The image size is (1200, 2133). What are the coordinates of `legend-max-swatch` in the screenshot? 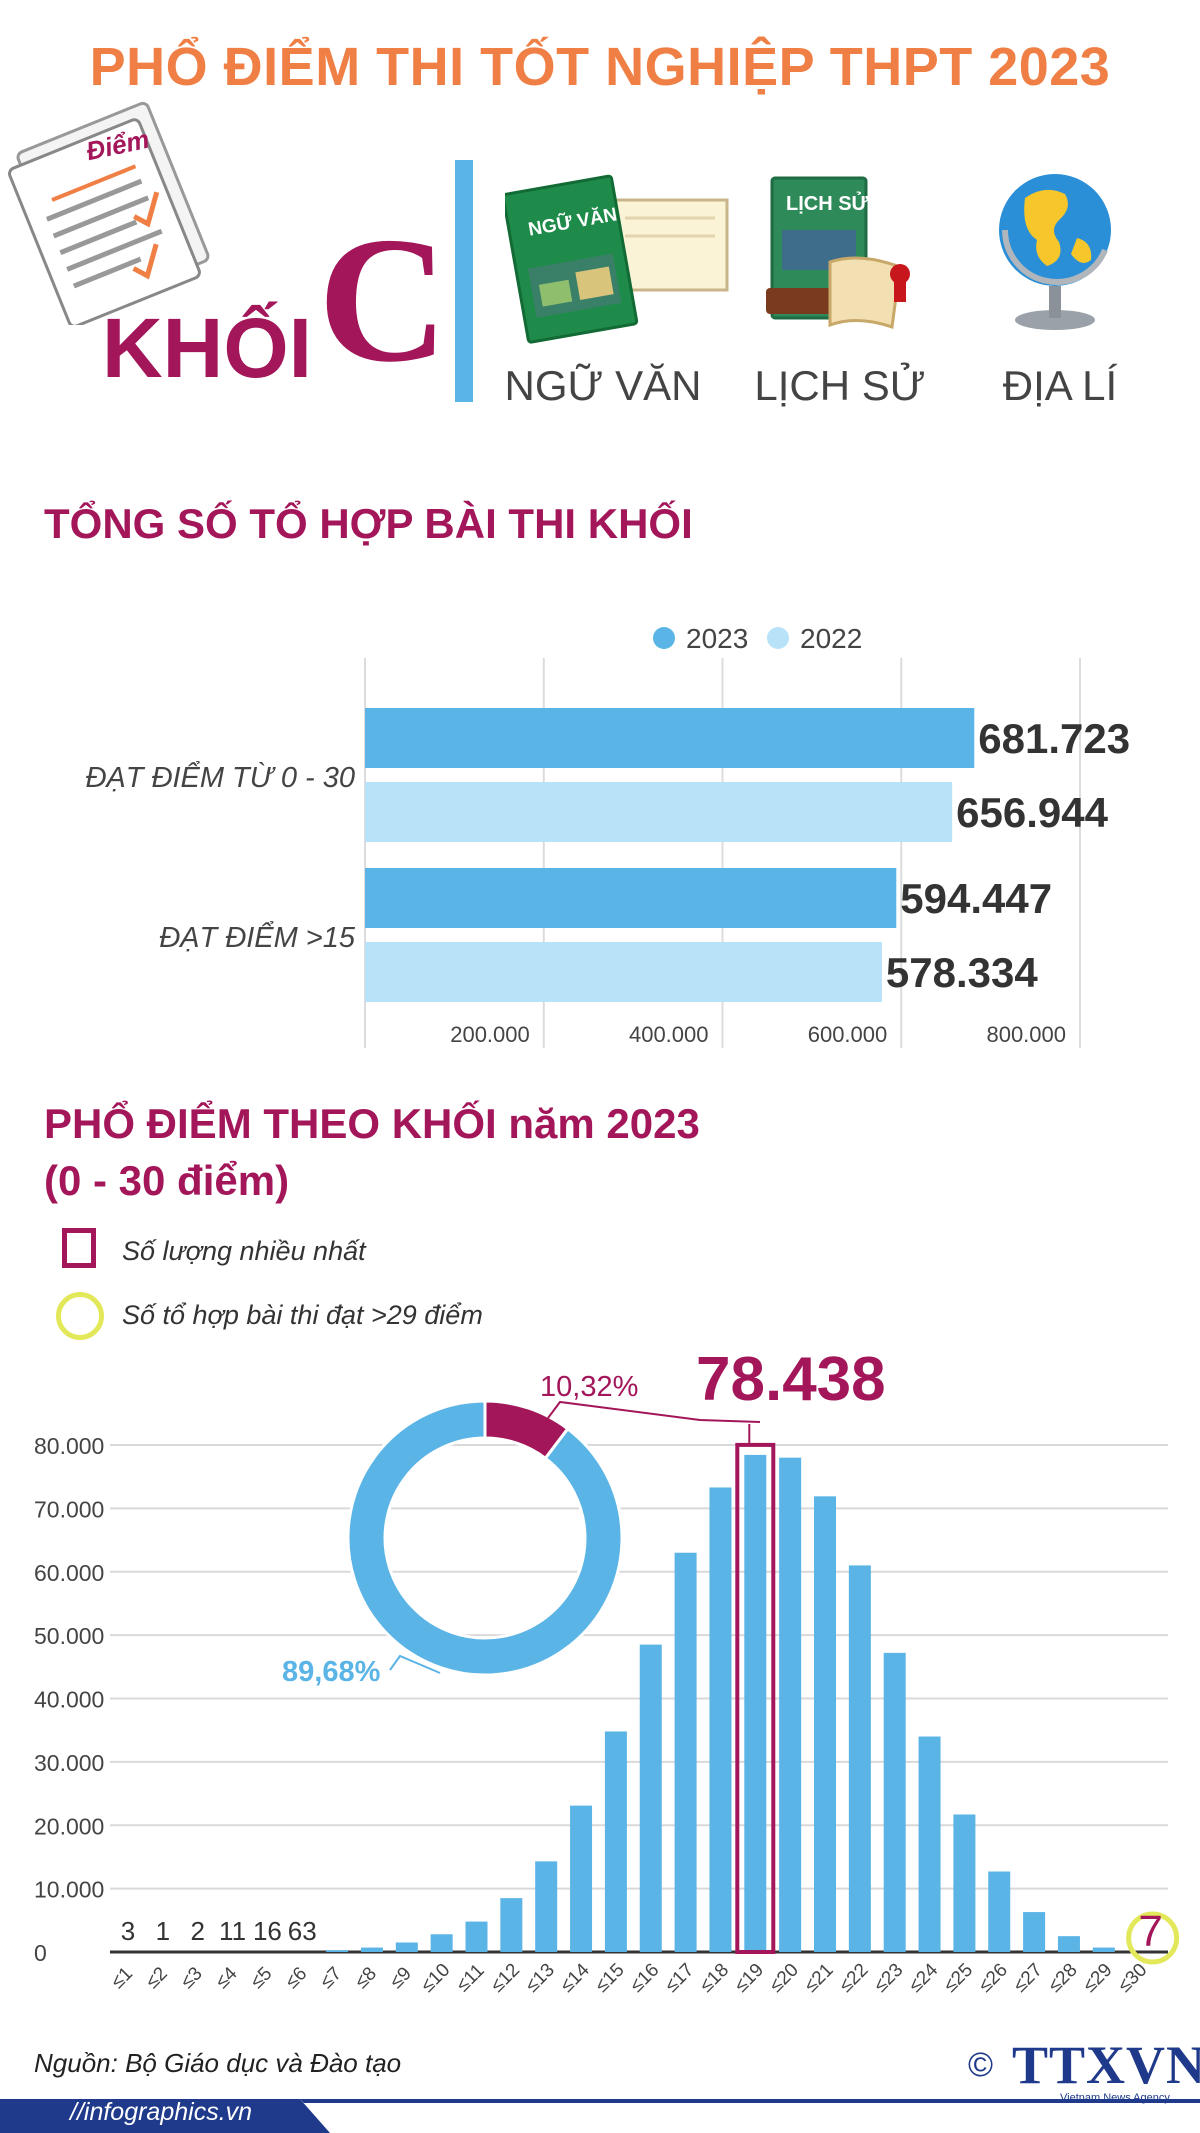 It's located at (79, 1248).